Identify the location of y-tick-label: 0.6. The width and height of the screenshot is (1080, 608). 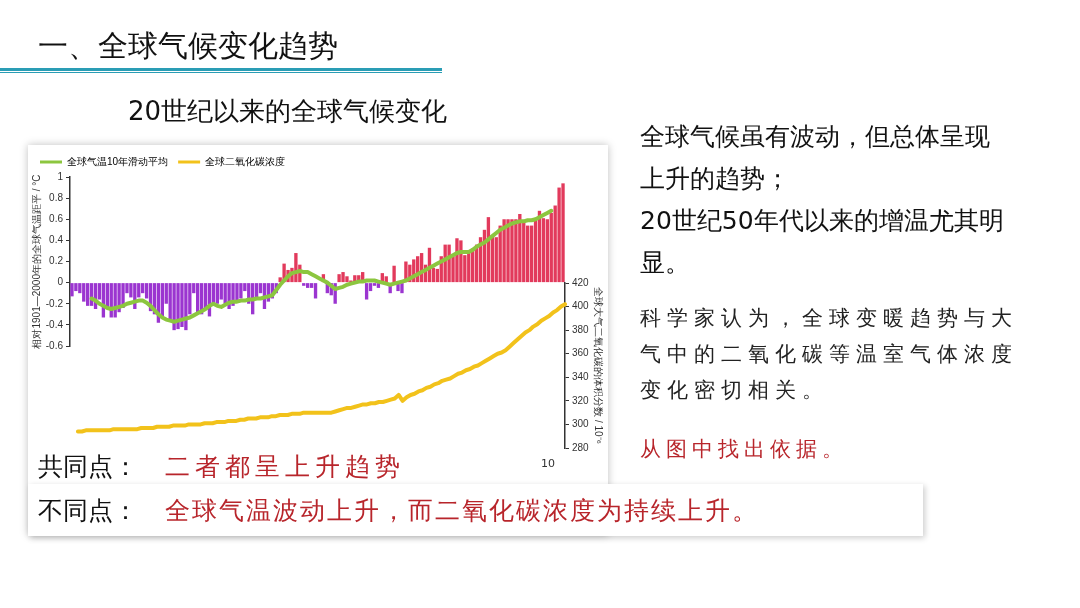
(56, 218).